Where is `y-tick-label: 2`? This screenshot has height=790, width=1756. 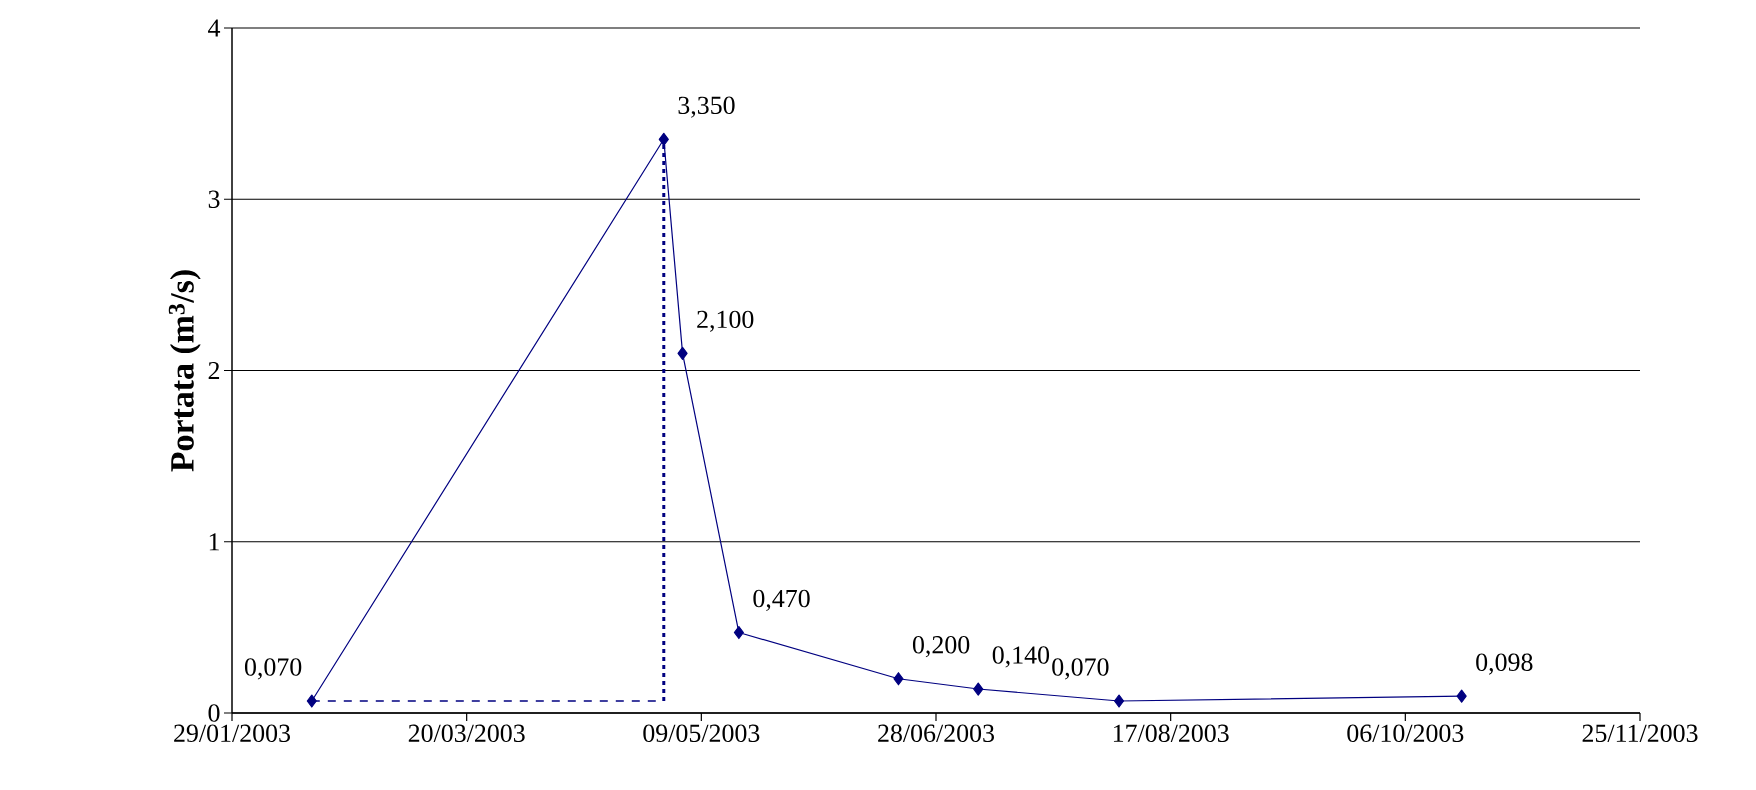
y-tick-label: 2 is located at coordinates (214, 370).